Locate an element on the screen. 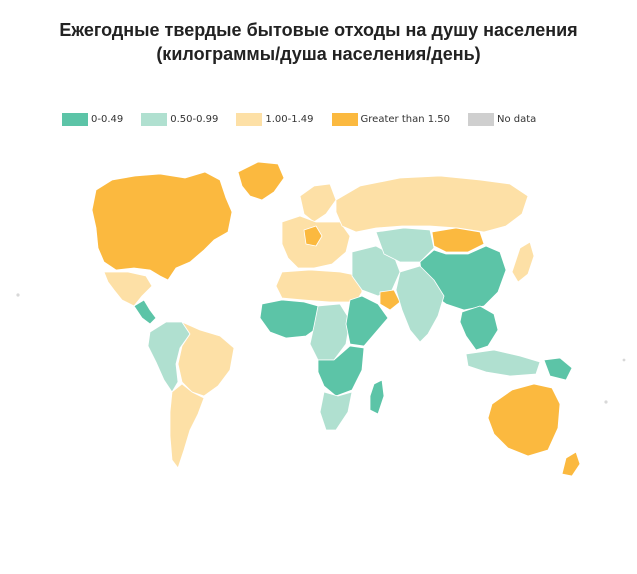 Image resolution: width=637 pixels, height=574 pixels. region-mexico is located at coordinates (128, 289).